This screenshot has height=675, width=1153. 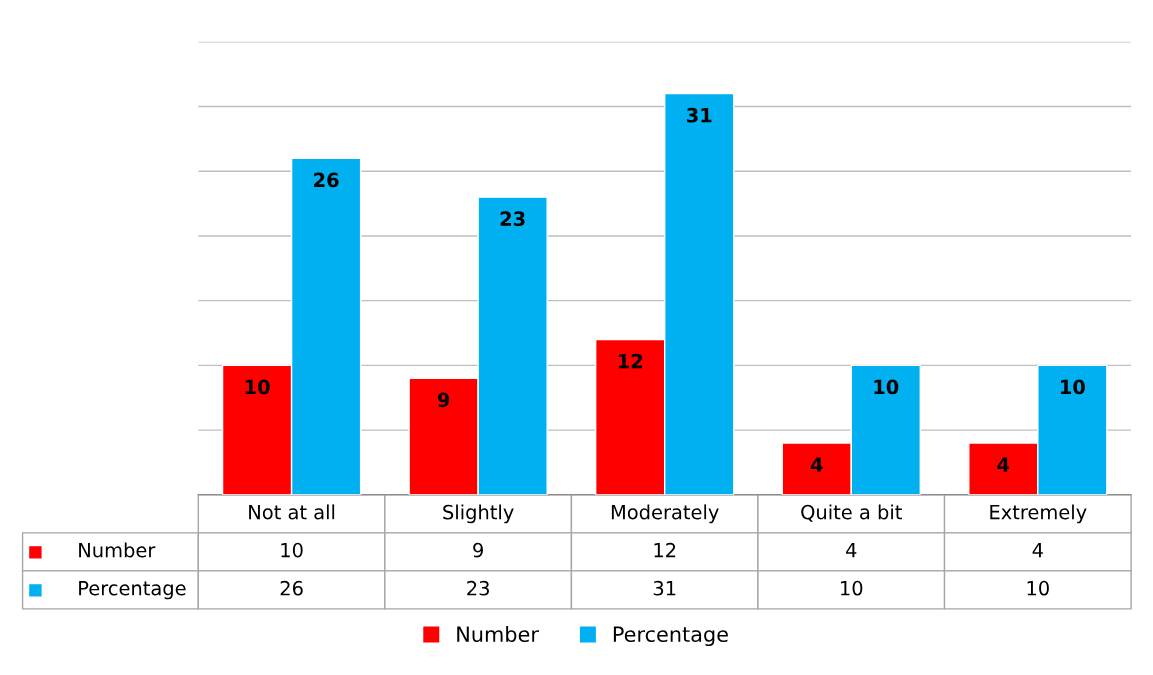 I want to click on legend-label: Percentage, so click(x=670, y=636).